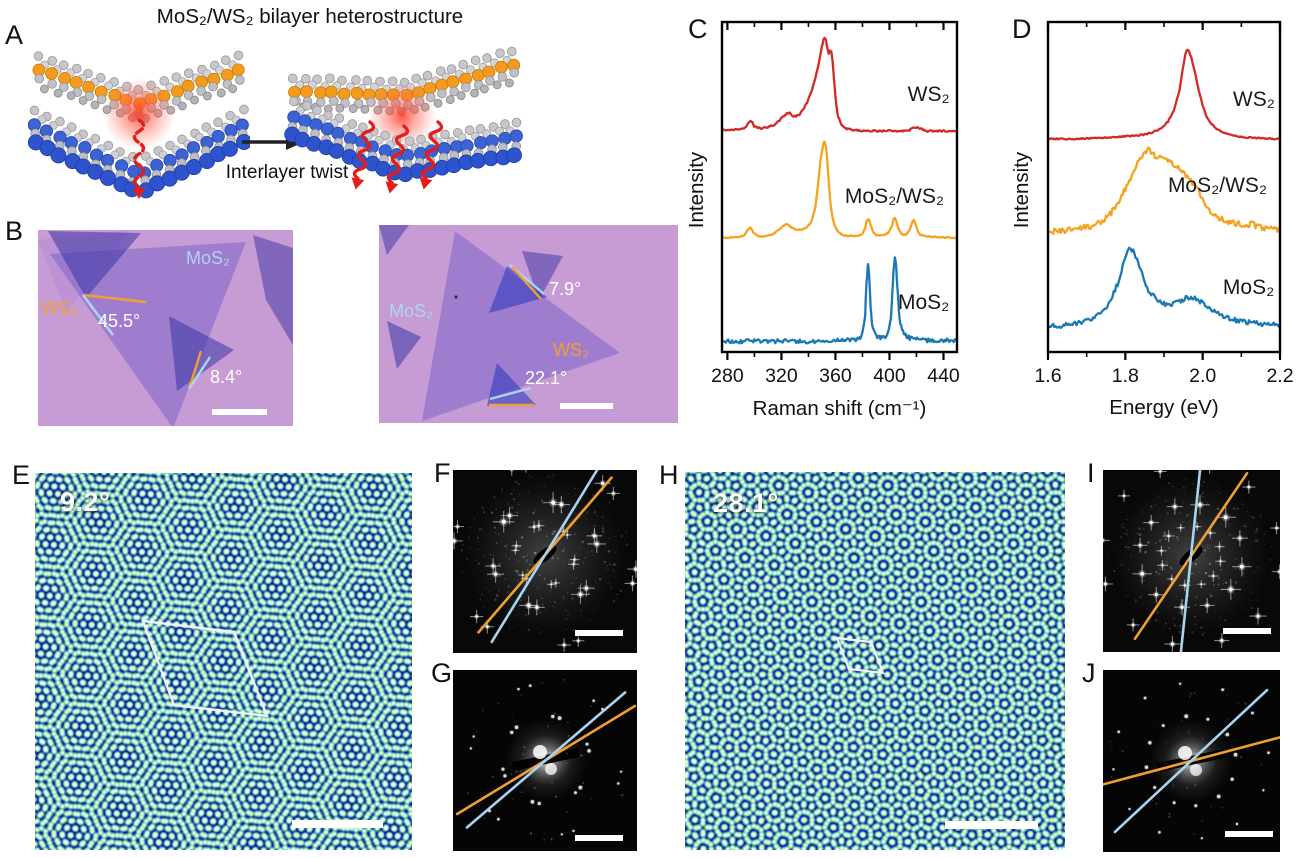  Describe the element at coordinates (889, 376) in the screenshot. I see `svg-text: 400` at that location.